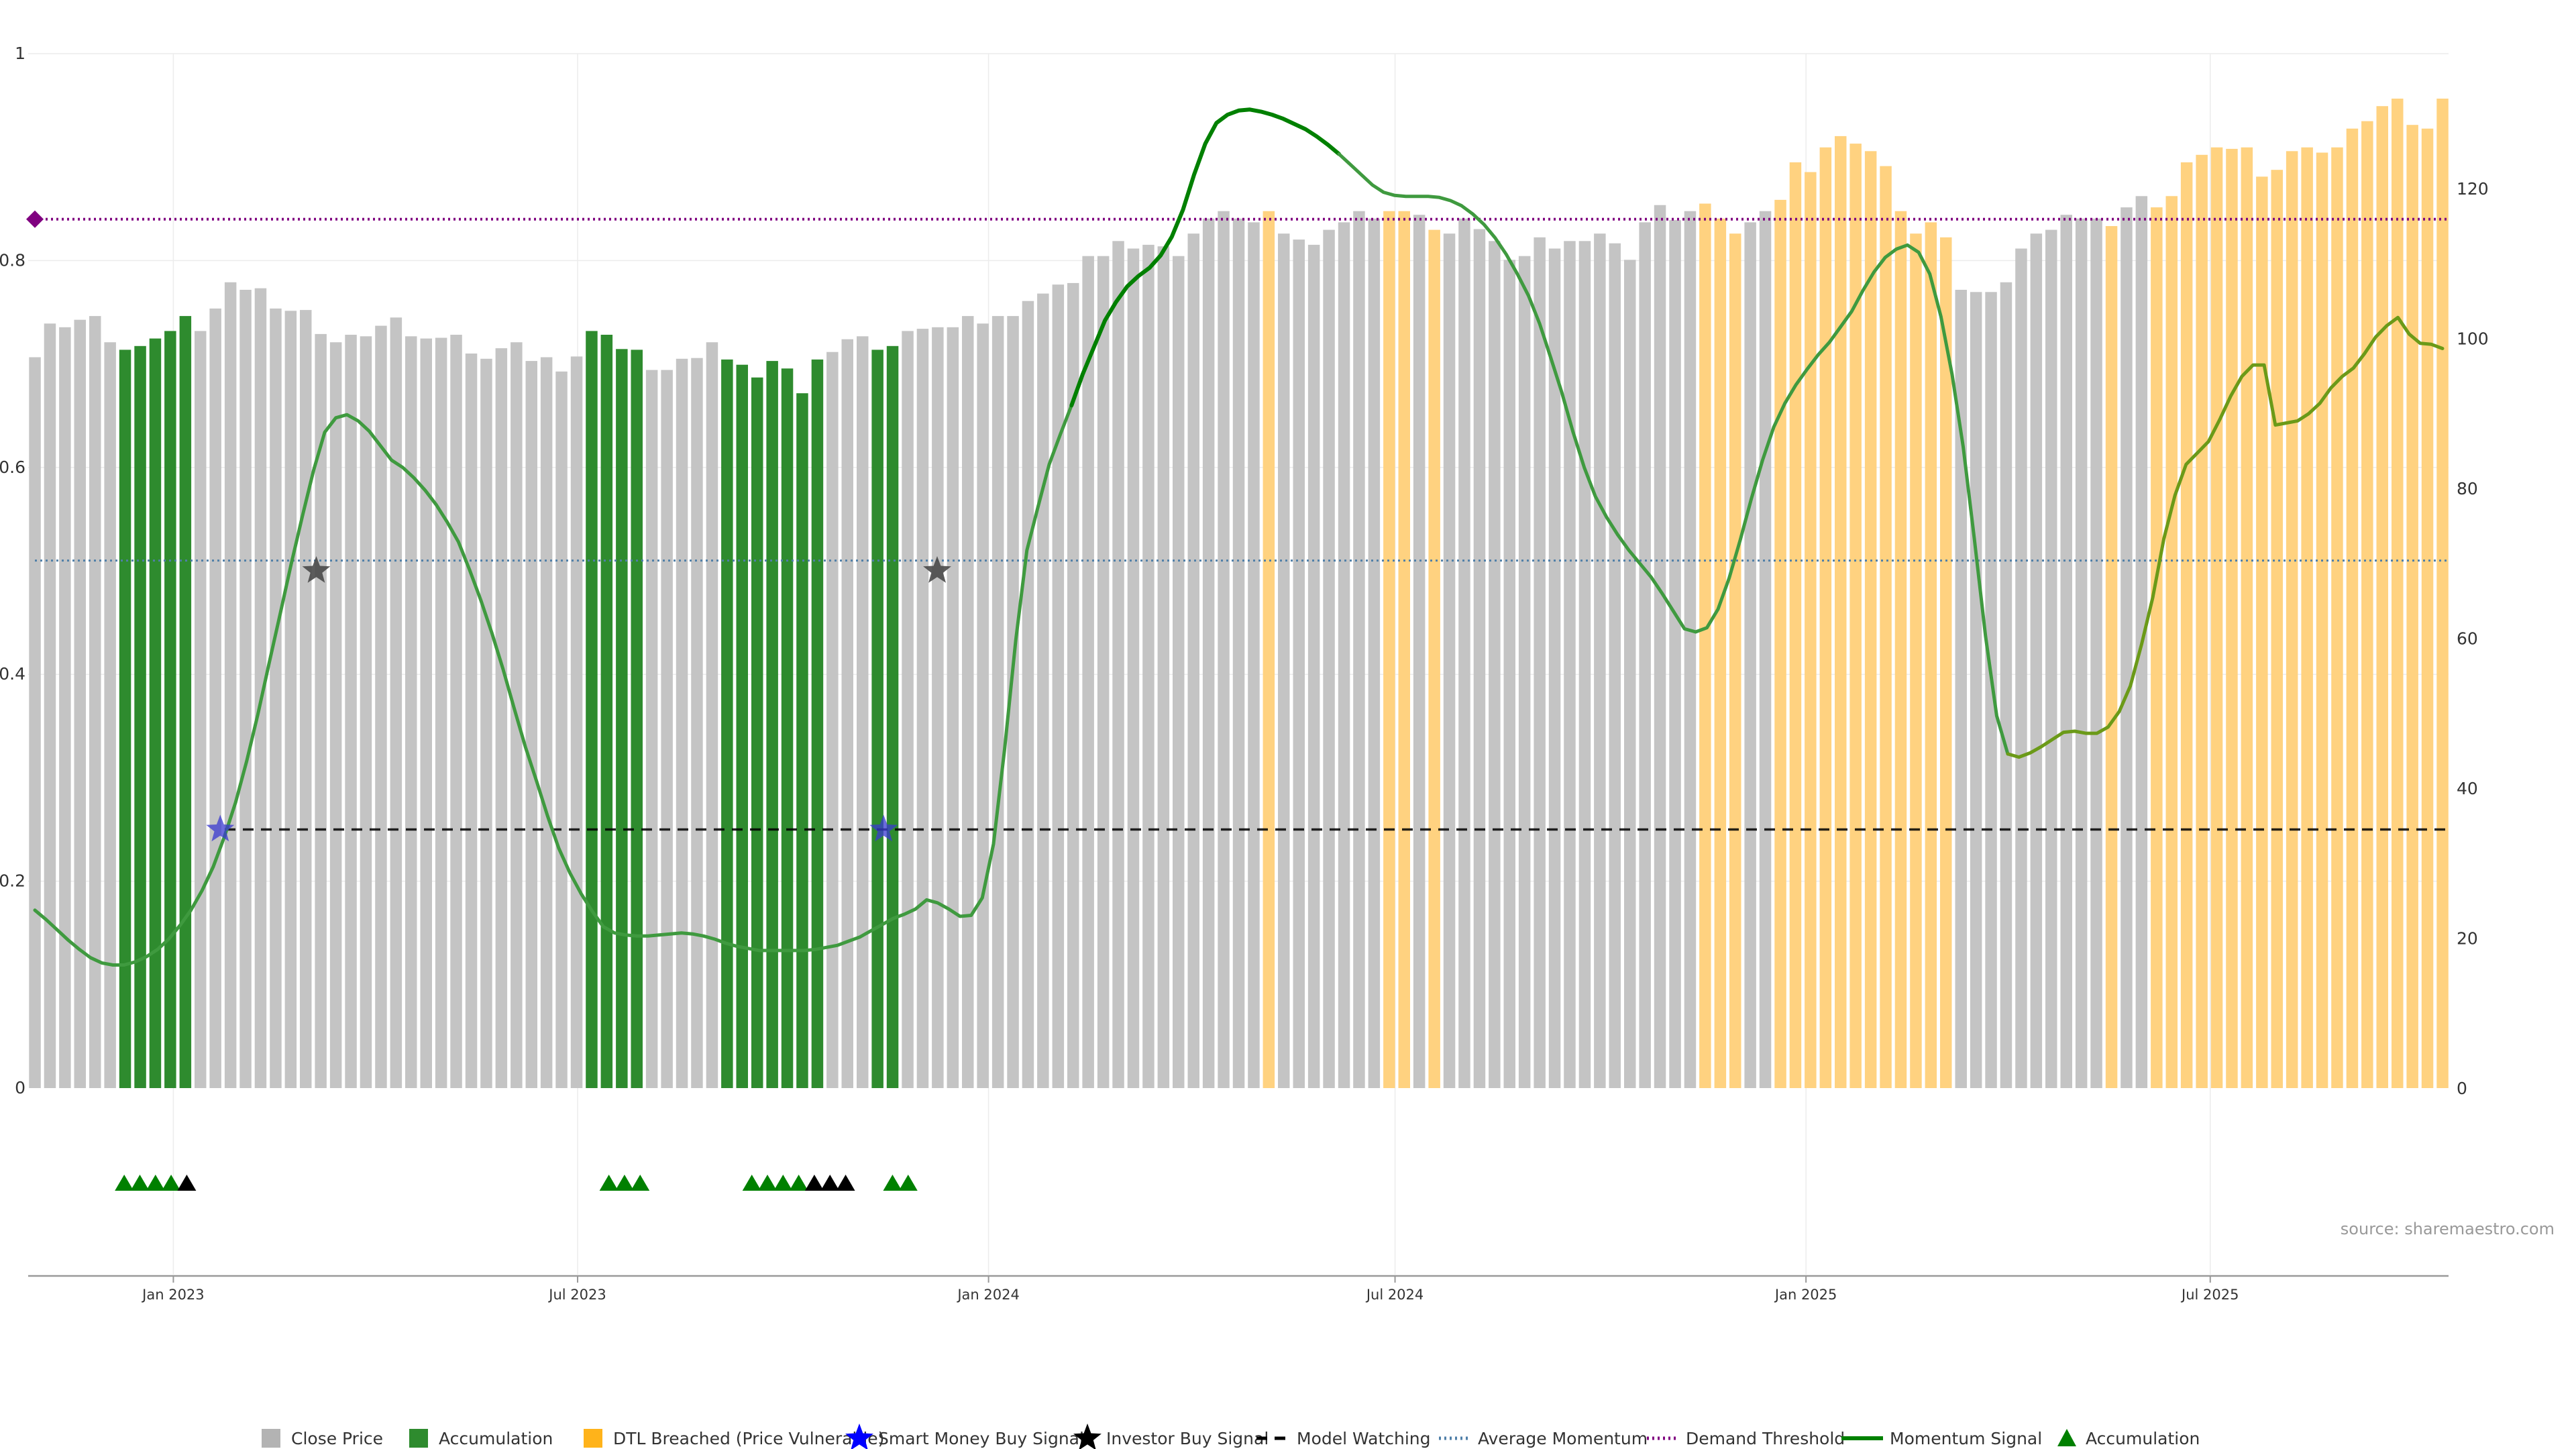  Describe the element at coordinates (2467, 639) in the screenshot. I see `right-tick-label-3: 60` at that location.